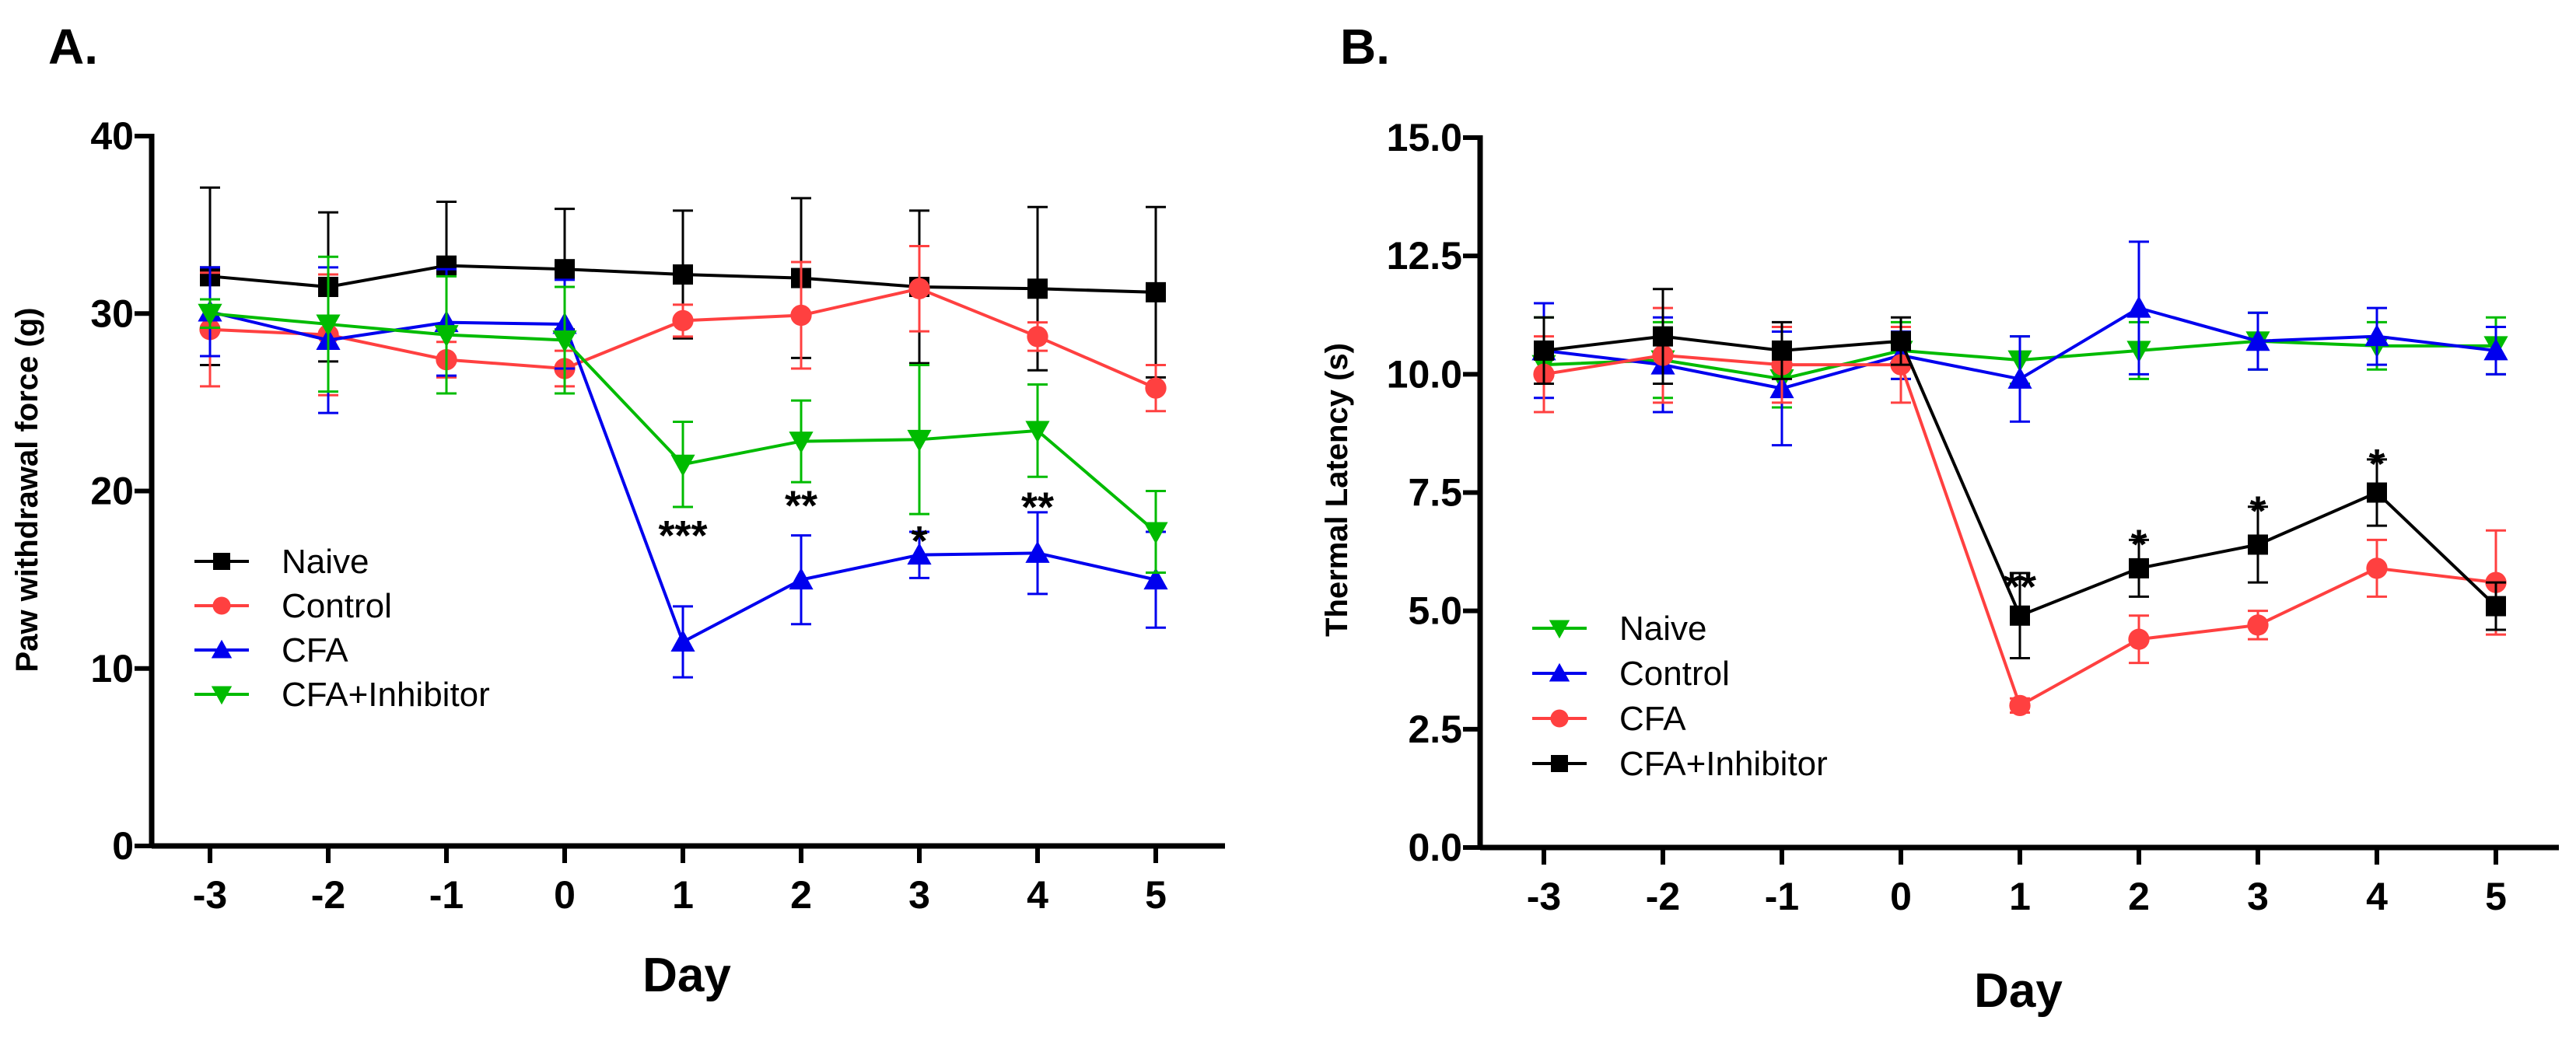  I want to click on y-tick-label: 10.0, so click(1425, 374).